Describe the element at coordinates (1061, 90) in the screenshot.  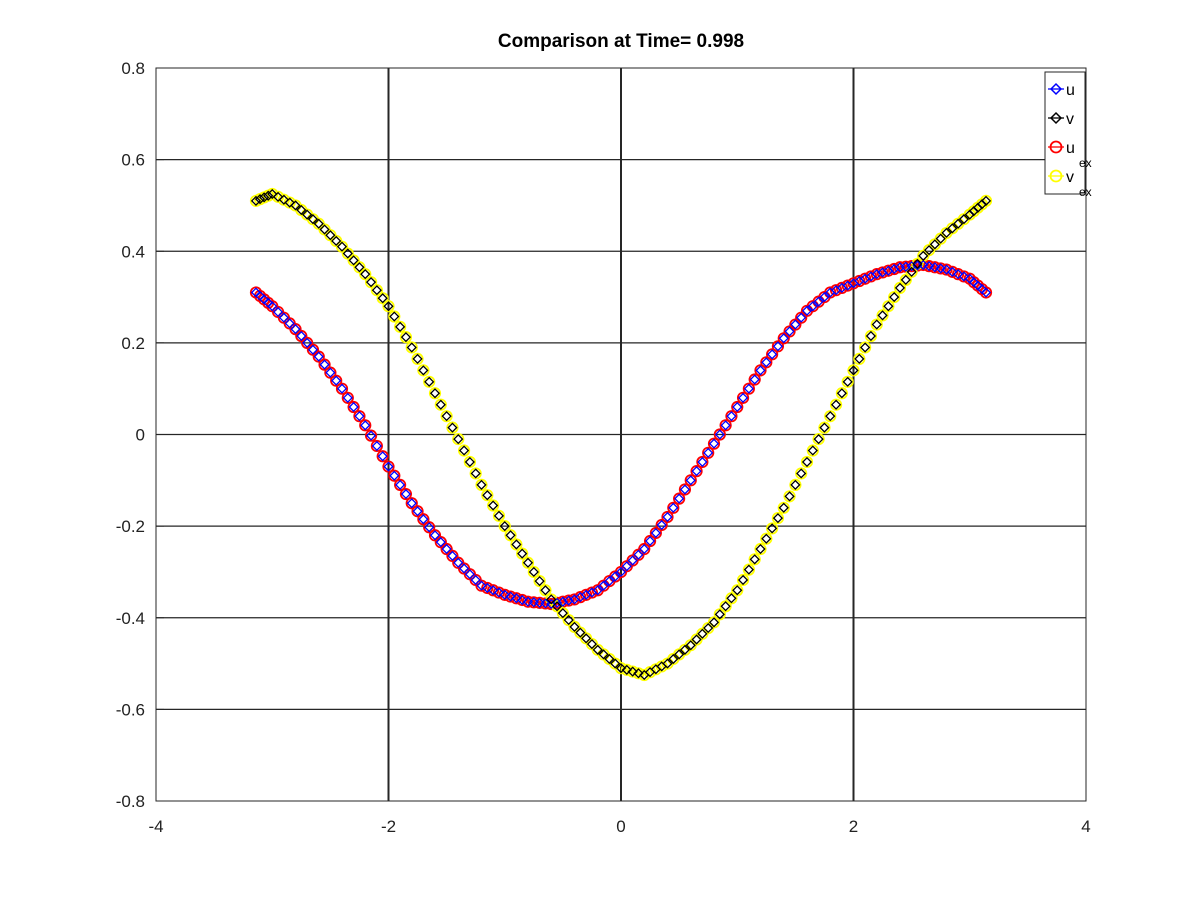
I see `legend-entry: u` at that location.